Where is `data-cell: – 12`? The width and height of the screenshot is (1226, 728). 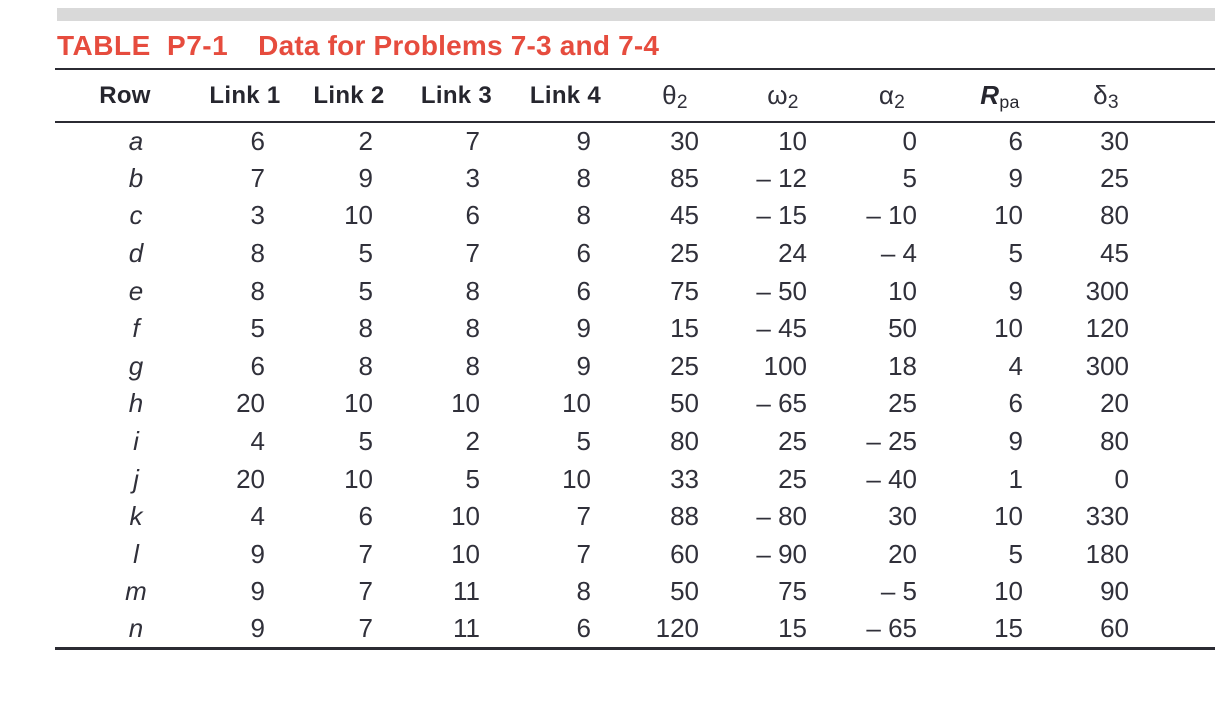 data-cell: – 12 is located at coordinates (781, 177).